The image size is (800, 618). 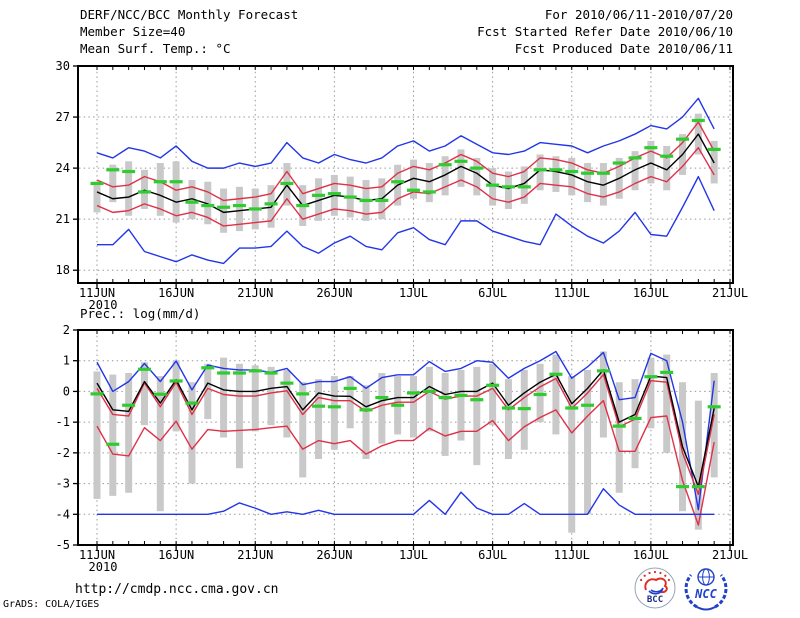 What do you see at coordinates (706, 589) in the screenshot?
I see `ncc-logo: NCC` at bounding box center [706, 589].